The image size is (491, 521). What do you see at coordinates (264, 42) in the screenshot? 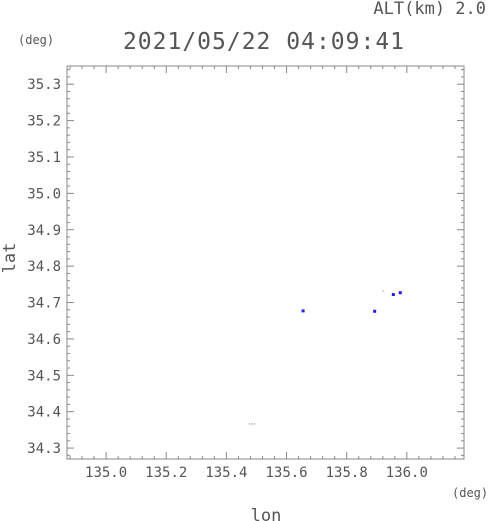
I see `chart-title: 2021/05/22 04:09:41` at bounding box center [264, 42].